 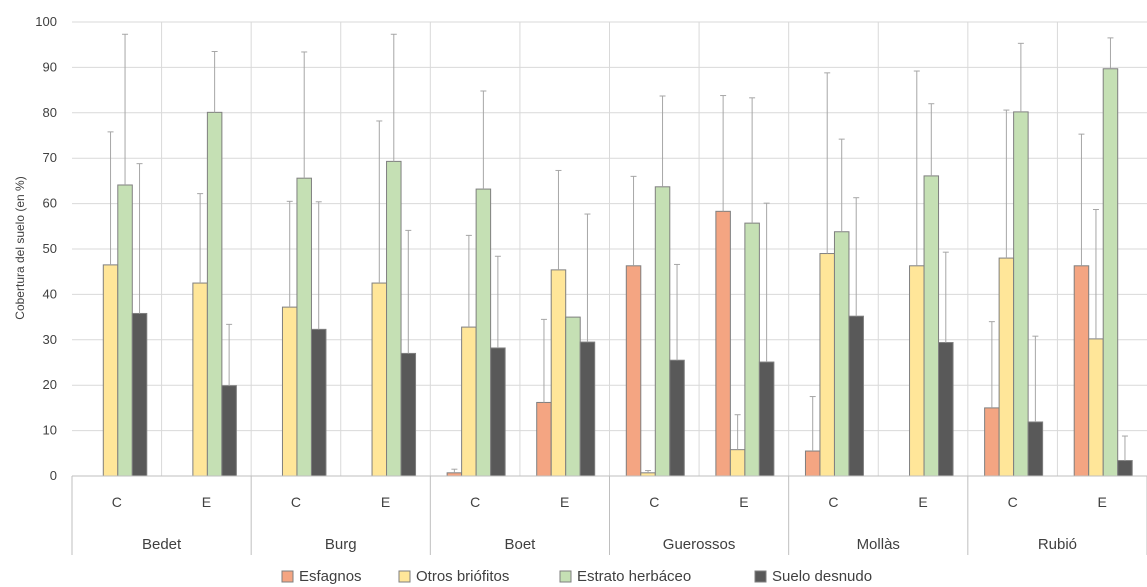 I want to click on y-tick-label: 100, so click(x=46, y=21).